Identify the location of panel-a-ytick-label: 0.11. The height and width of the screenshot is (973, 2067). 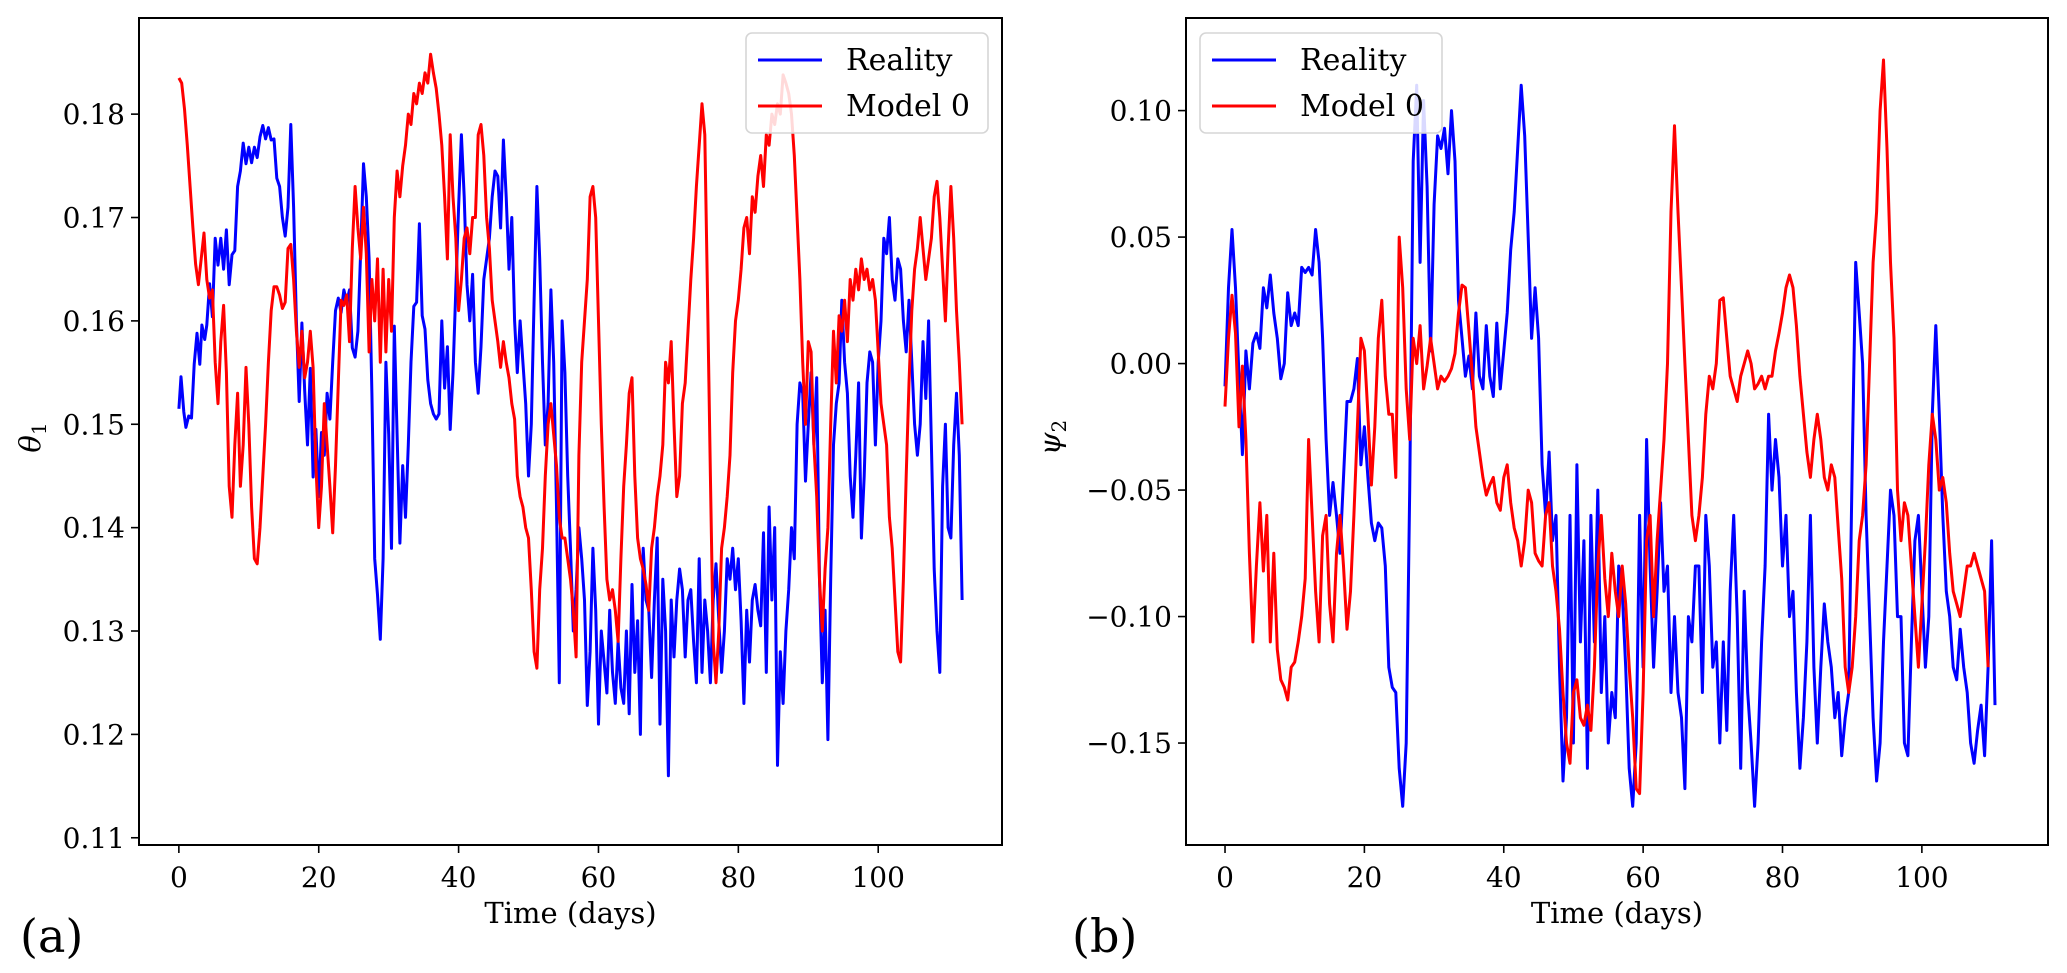
(94, 838).